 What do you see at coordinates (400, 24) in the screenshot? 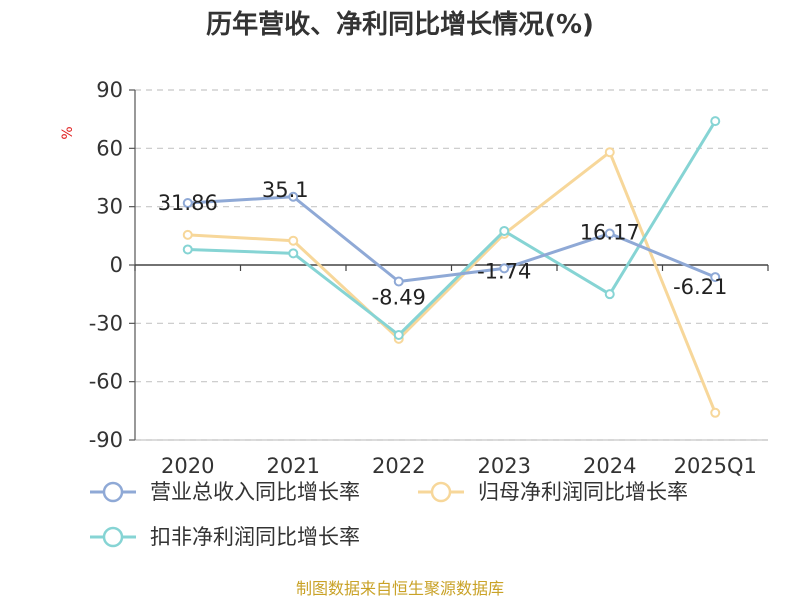
I see `chart-title: 历年营收、净利同比增长情况(%)` at bounding box center [400, 24].